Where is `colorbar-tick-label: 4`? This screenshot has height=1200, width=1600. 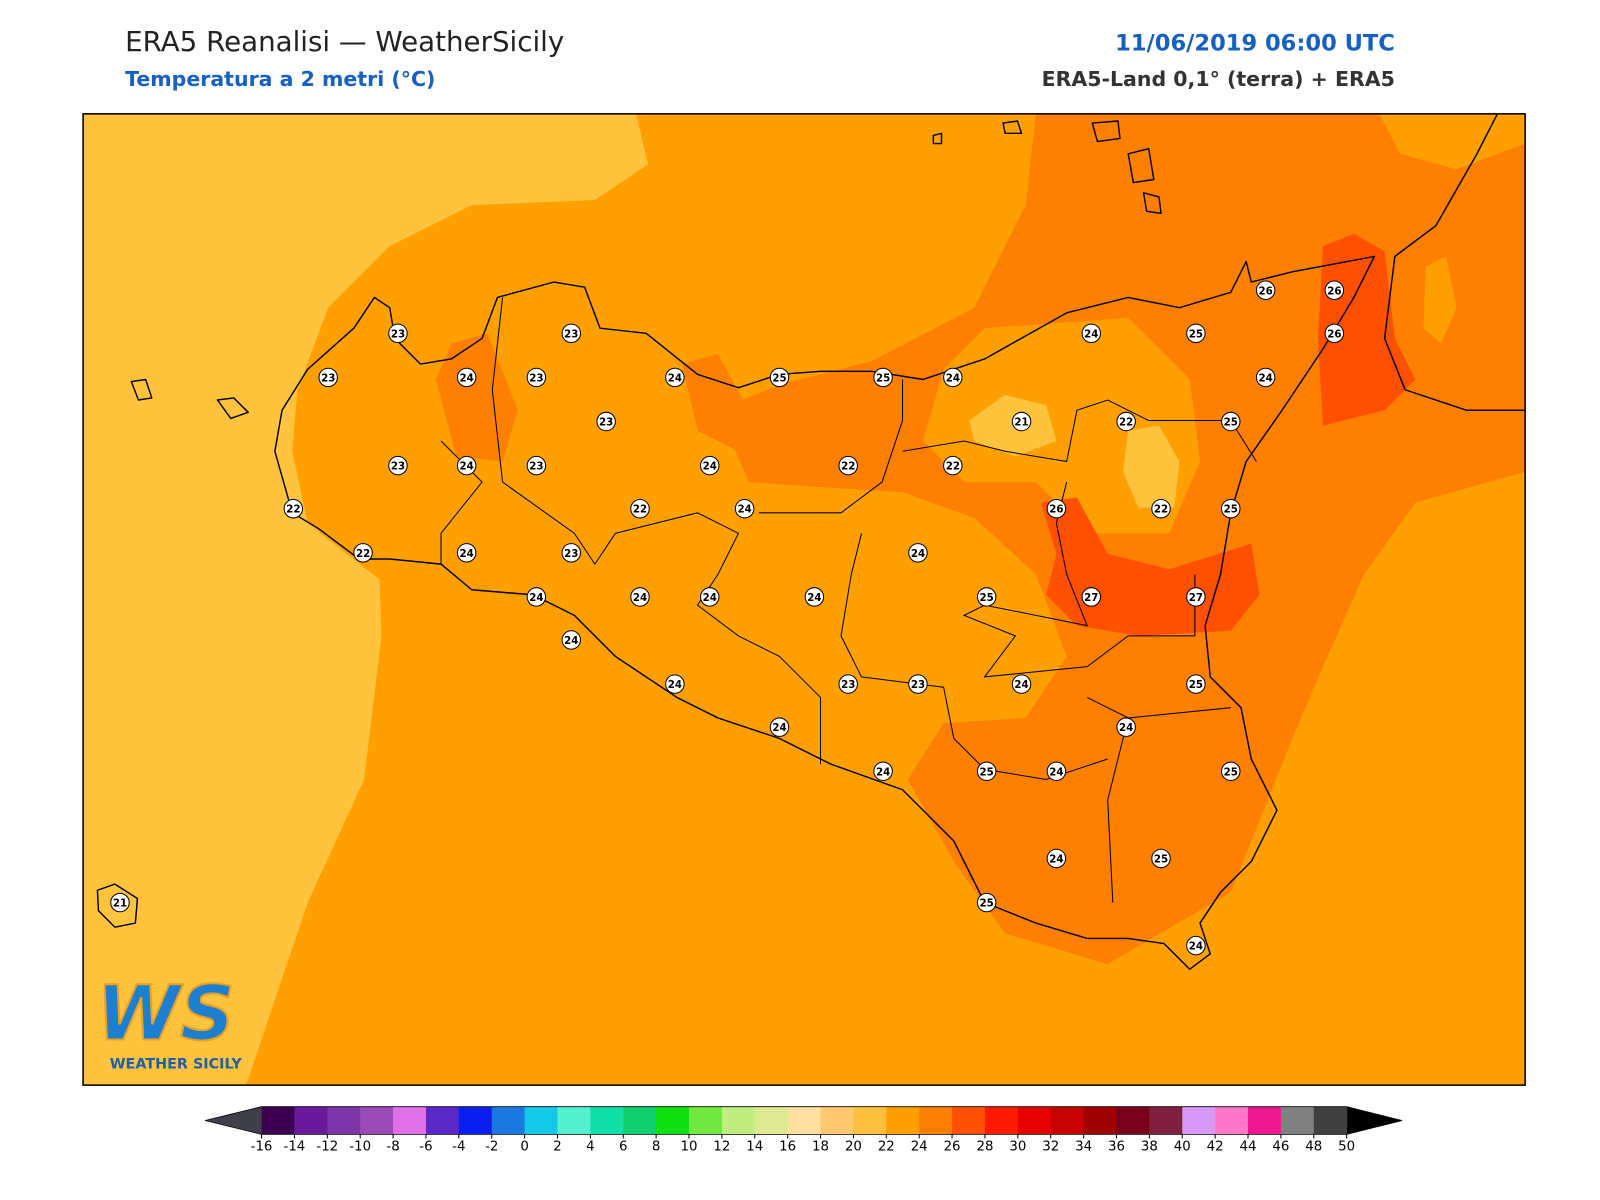 colorbar-tick-label: 4 is located at coordinates (590, 1147).